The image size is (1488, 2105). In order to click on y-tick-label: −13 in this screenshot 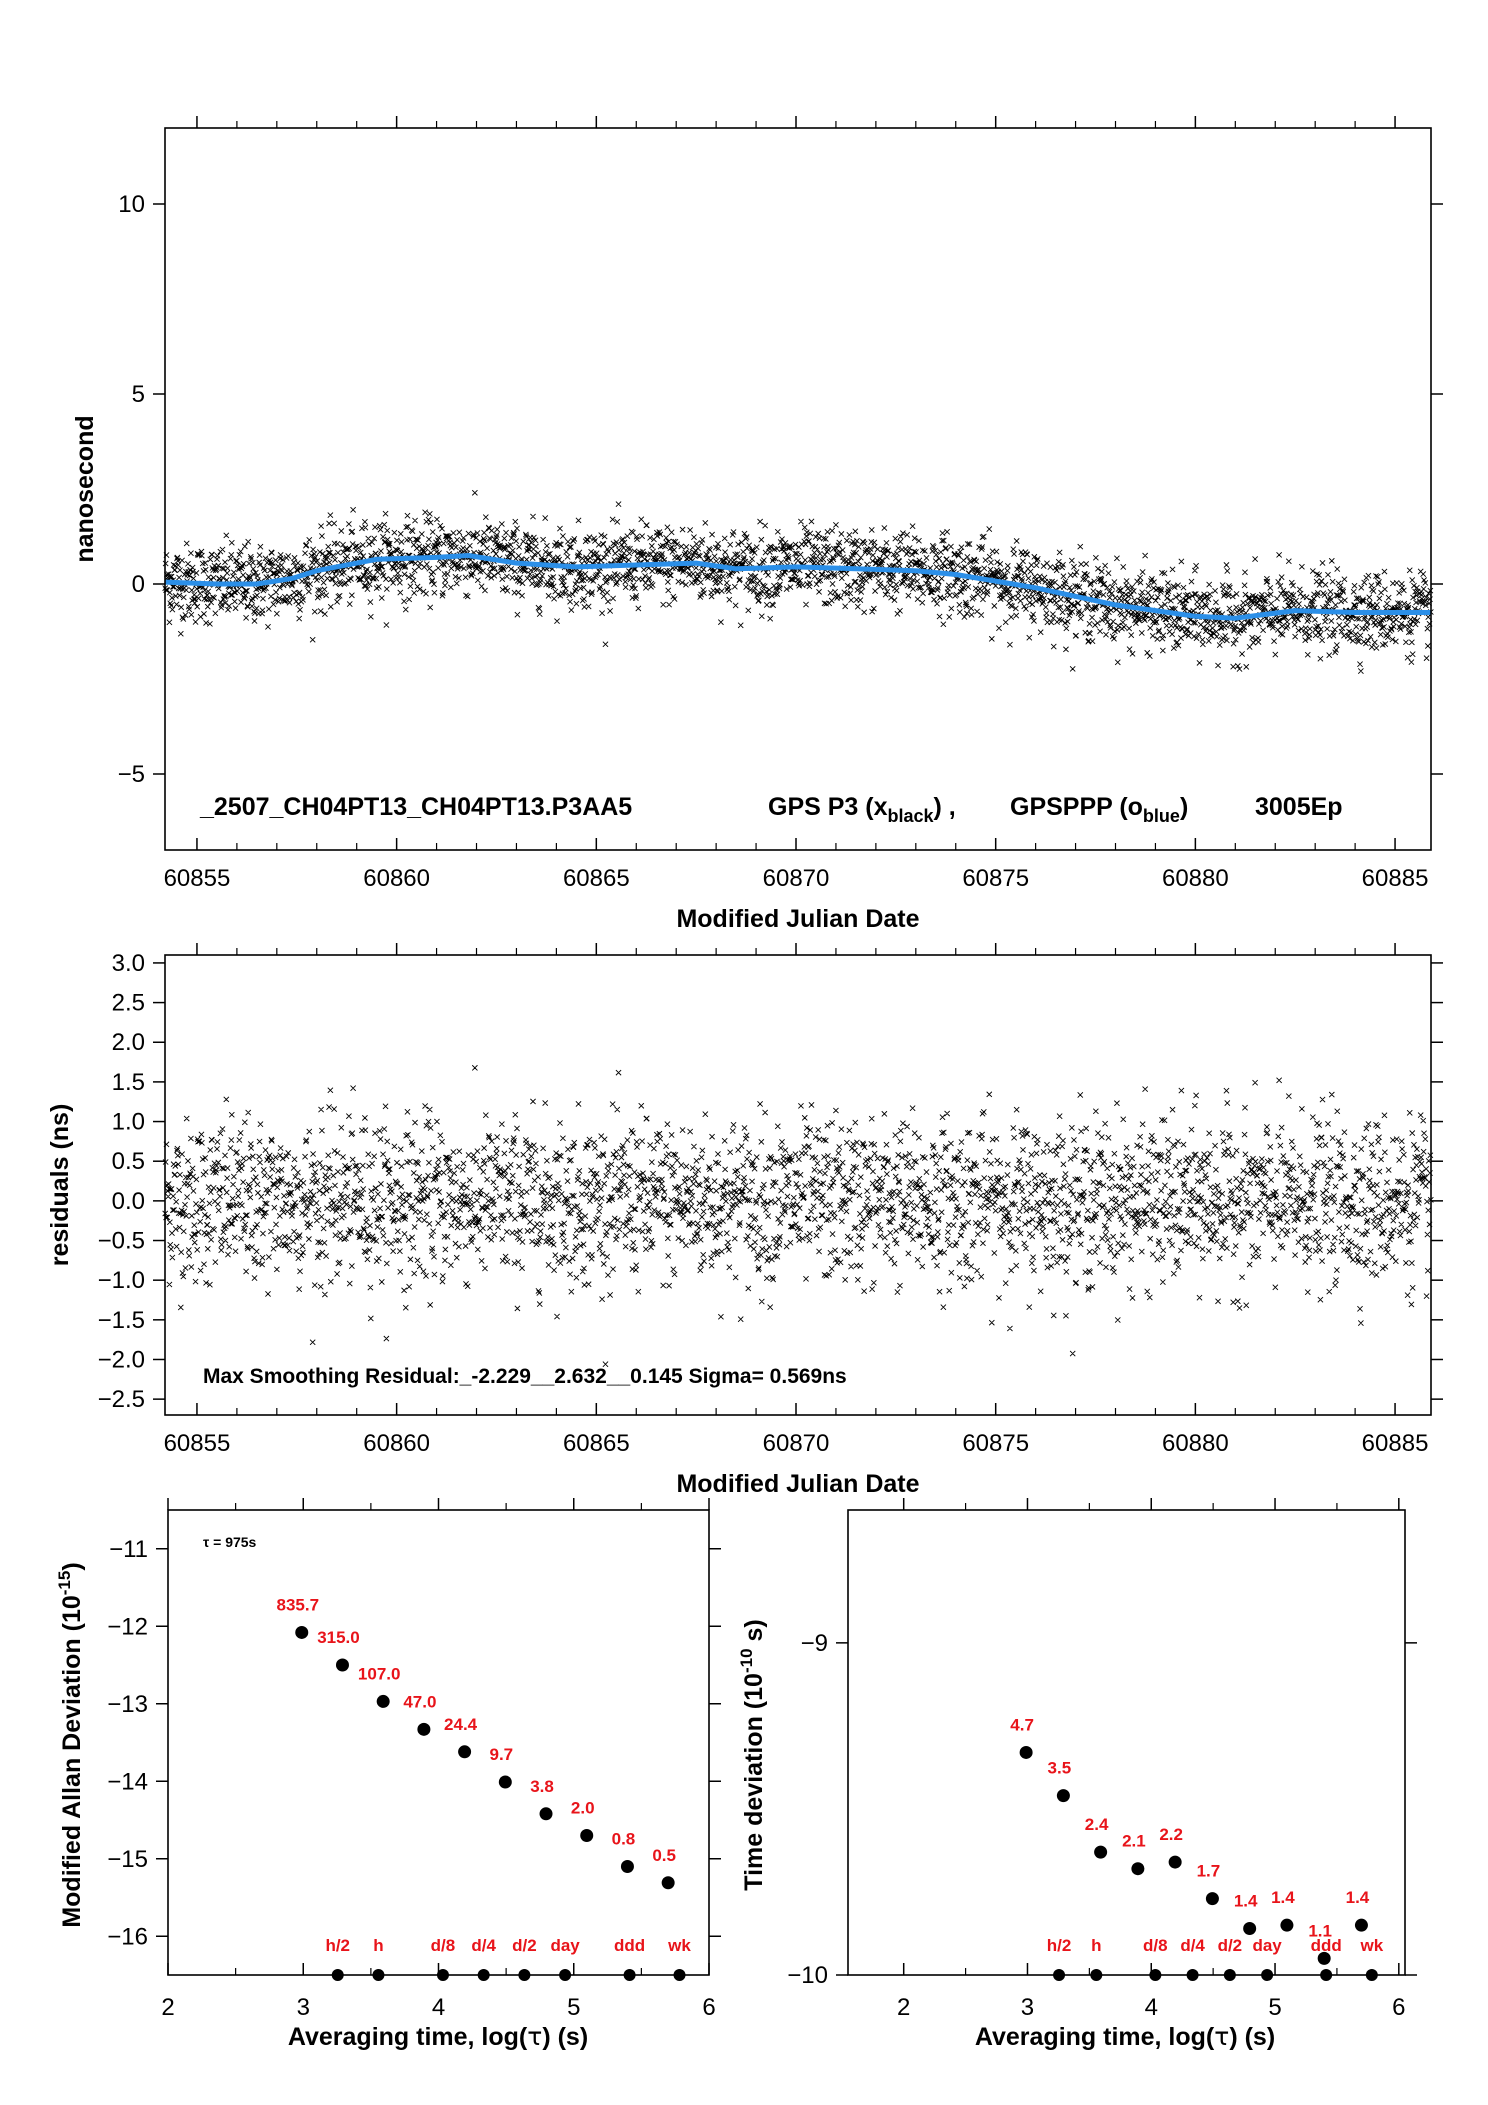, I will do `click(127, 1704)`.